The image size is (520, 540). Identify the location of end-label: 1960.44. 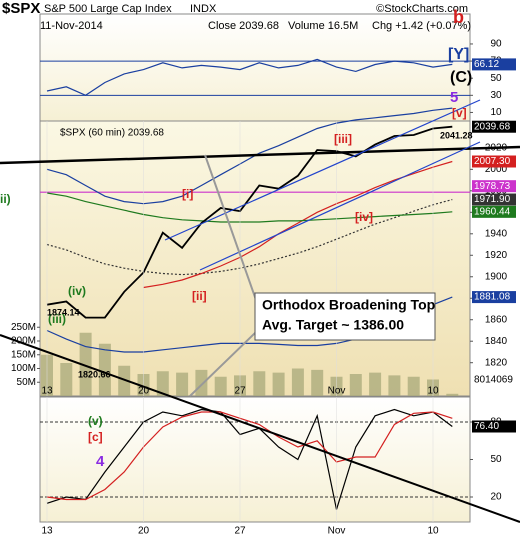
(492, 211).